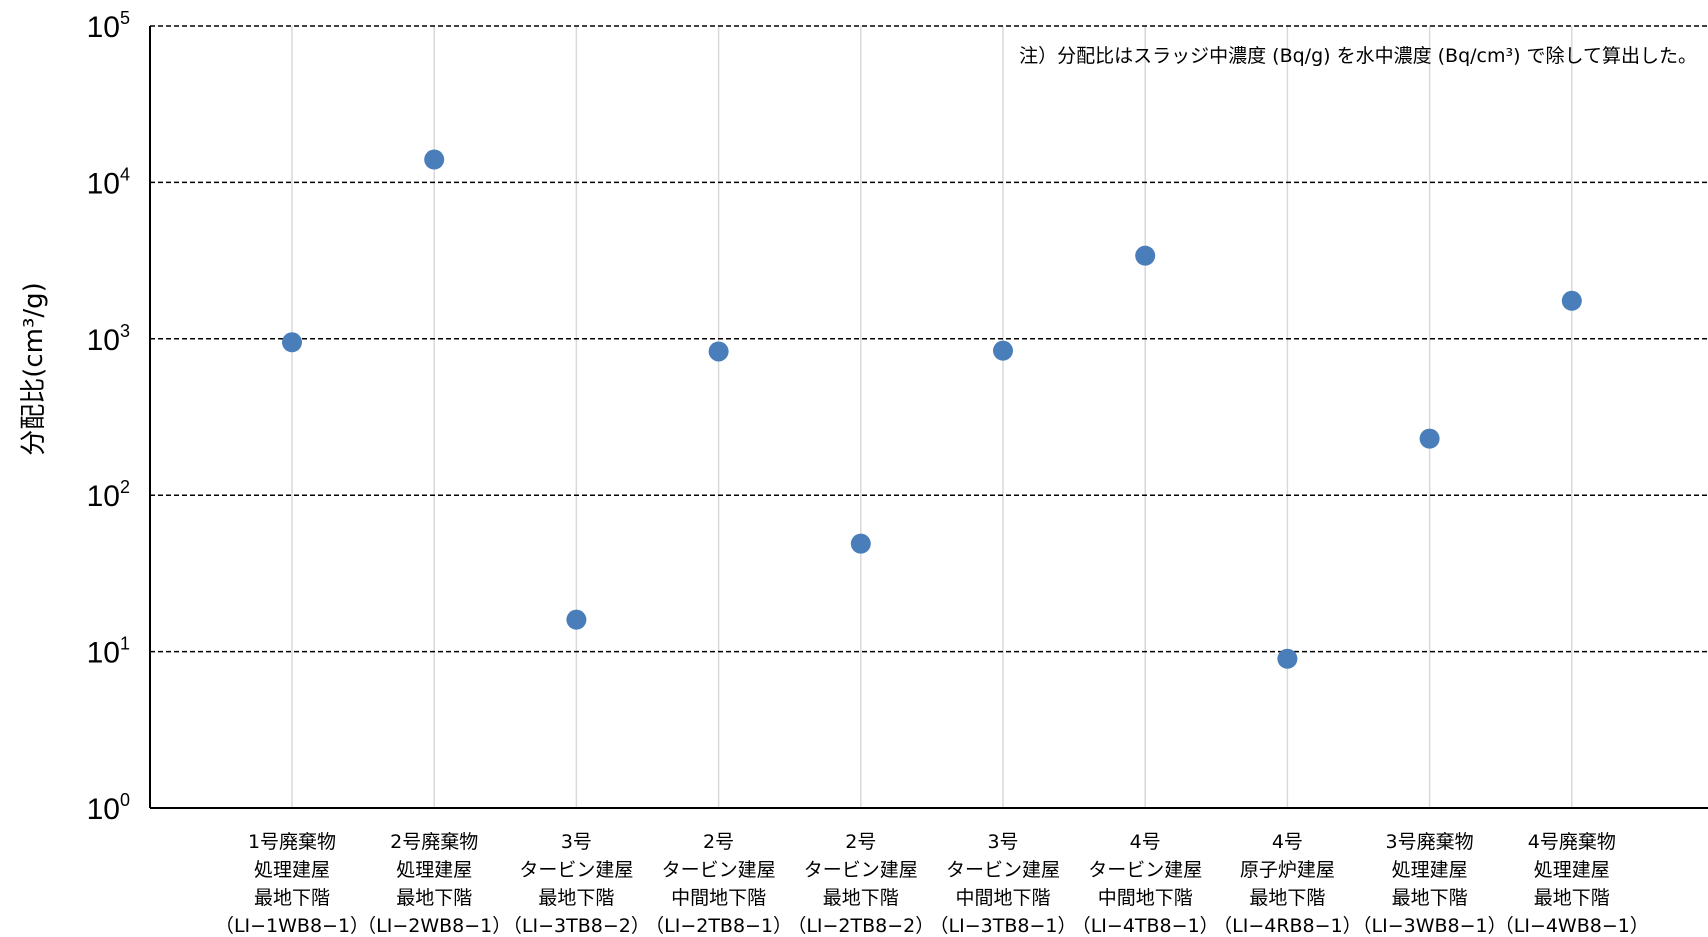  What do you see at coordinates (108, 495) in the screenshot?
I see `y-tick-label: 10²` at bounding box center [108, 495].